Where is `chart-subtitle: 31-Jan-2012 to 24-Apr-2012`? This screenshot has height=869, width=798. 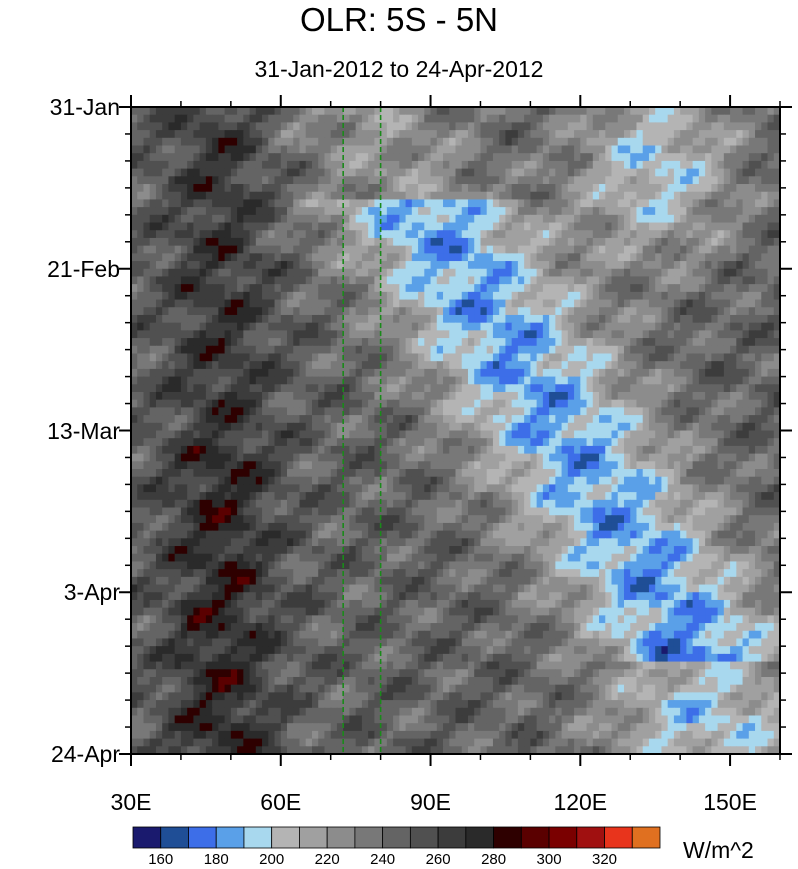
chart-subtitle: 31-Jan-2012 to 24-Apr-2012 is located at coordinates (399, 69).